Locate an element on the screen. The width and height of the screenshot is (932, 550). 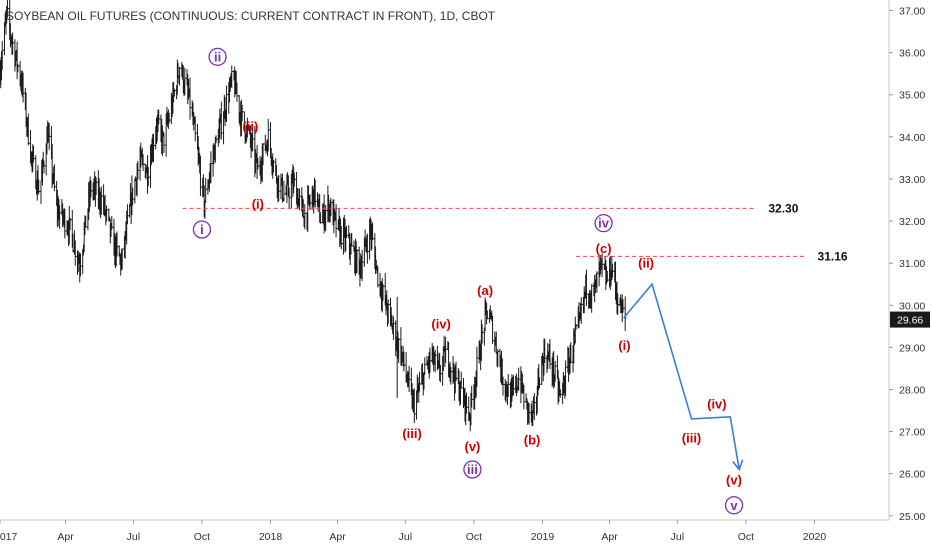
wave-label: (ii) is located at coordinates (646, 263).